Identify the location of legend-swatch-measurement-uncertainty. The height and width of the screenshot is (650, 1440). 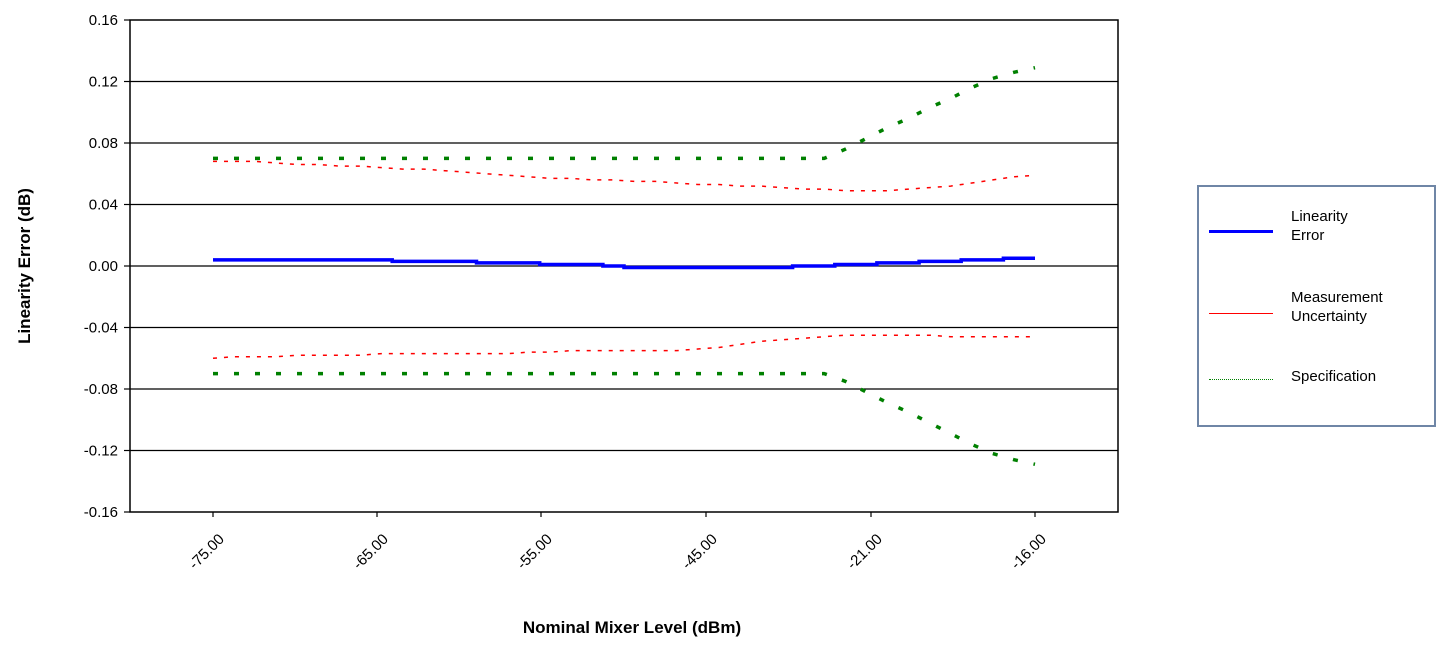
(1241, 313).